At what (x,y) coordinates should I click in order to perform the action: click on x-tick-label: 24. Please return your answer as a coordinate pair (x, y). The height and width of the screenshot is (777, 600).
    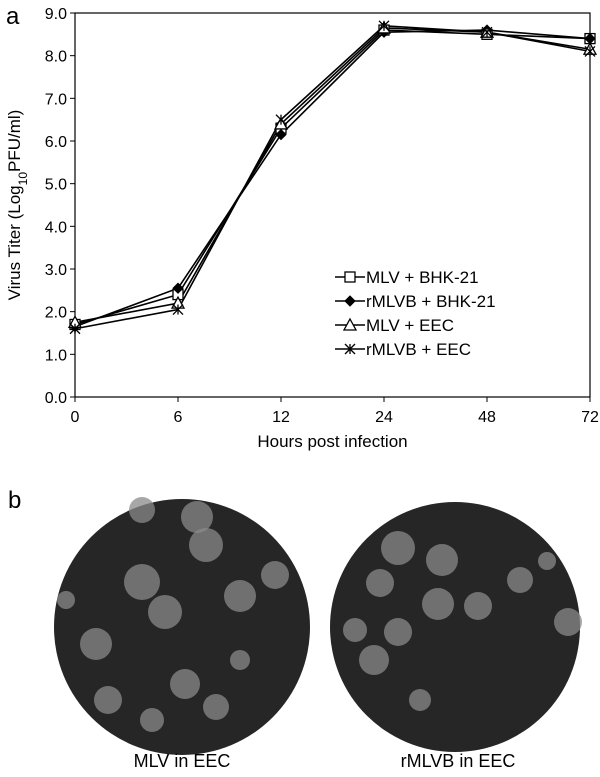
    Looking at the image, I should click on (384, 417).